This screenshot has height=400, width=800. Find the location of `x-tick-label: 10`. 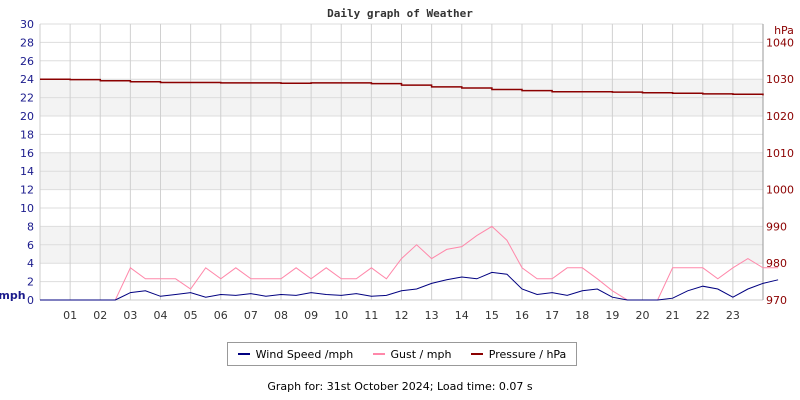

x-tick-label: 10 is located at coordinates (341, 315).